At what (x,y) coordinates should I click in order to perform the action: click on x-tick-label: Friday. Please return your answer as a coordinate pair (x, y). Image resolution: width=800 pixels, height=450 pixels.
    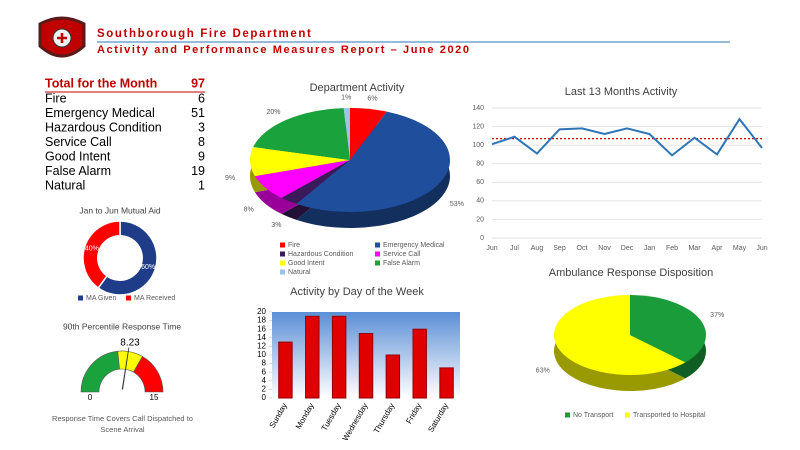
    Looking at the image, I should click on (413, 414).